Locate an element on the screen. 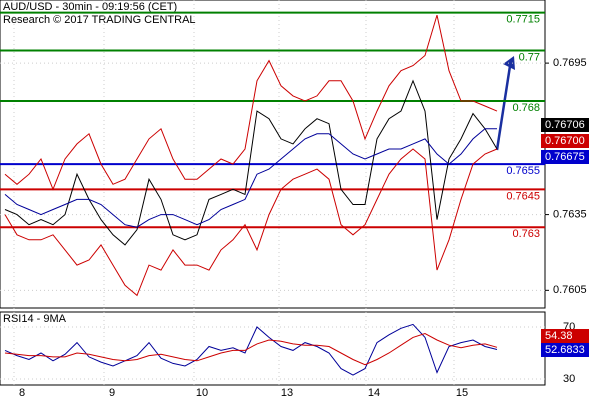 The image size is (590, 400). rsi-title: RSI14 - 9MA is located at coordinates (35, 319).